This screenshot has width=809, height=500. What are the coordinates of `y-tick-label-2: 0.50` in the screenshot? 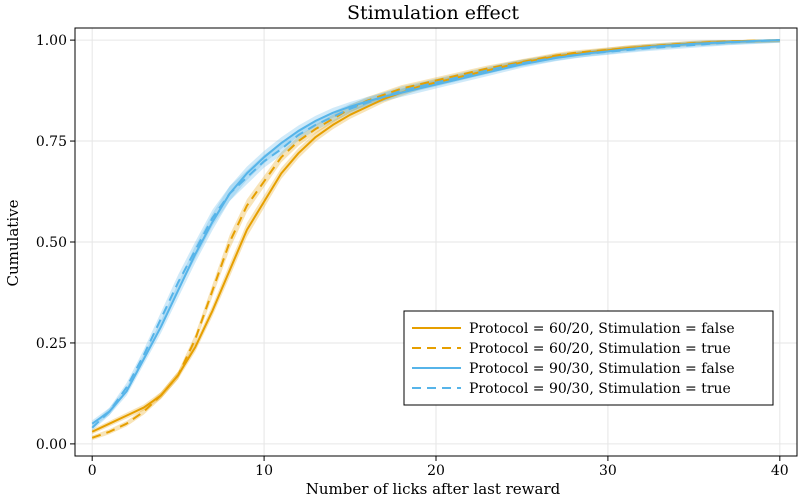 It's located at (51, 243).